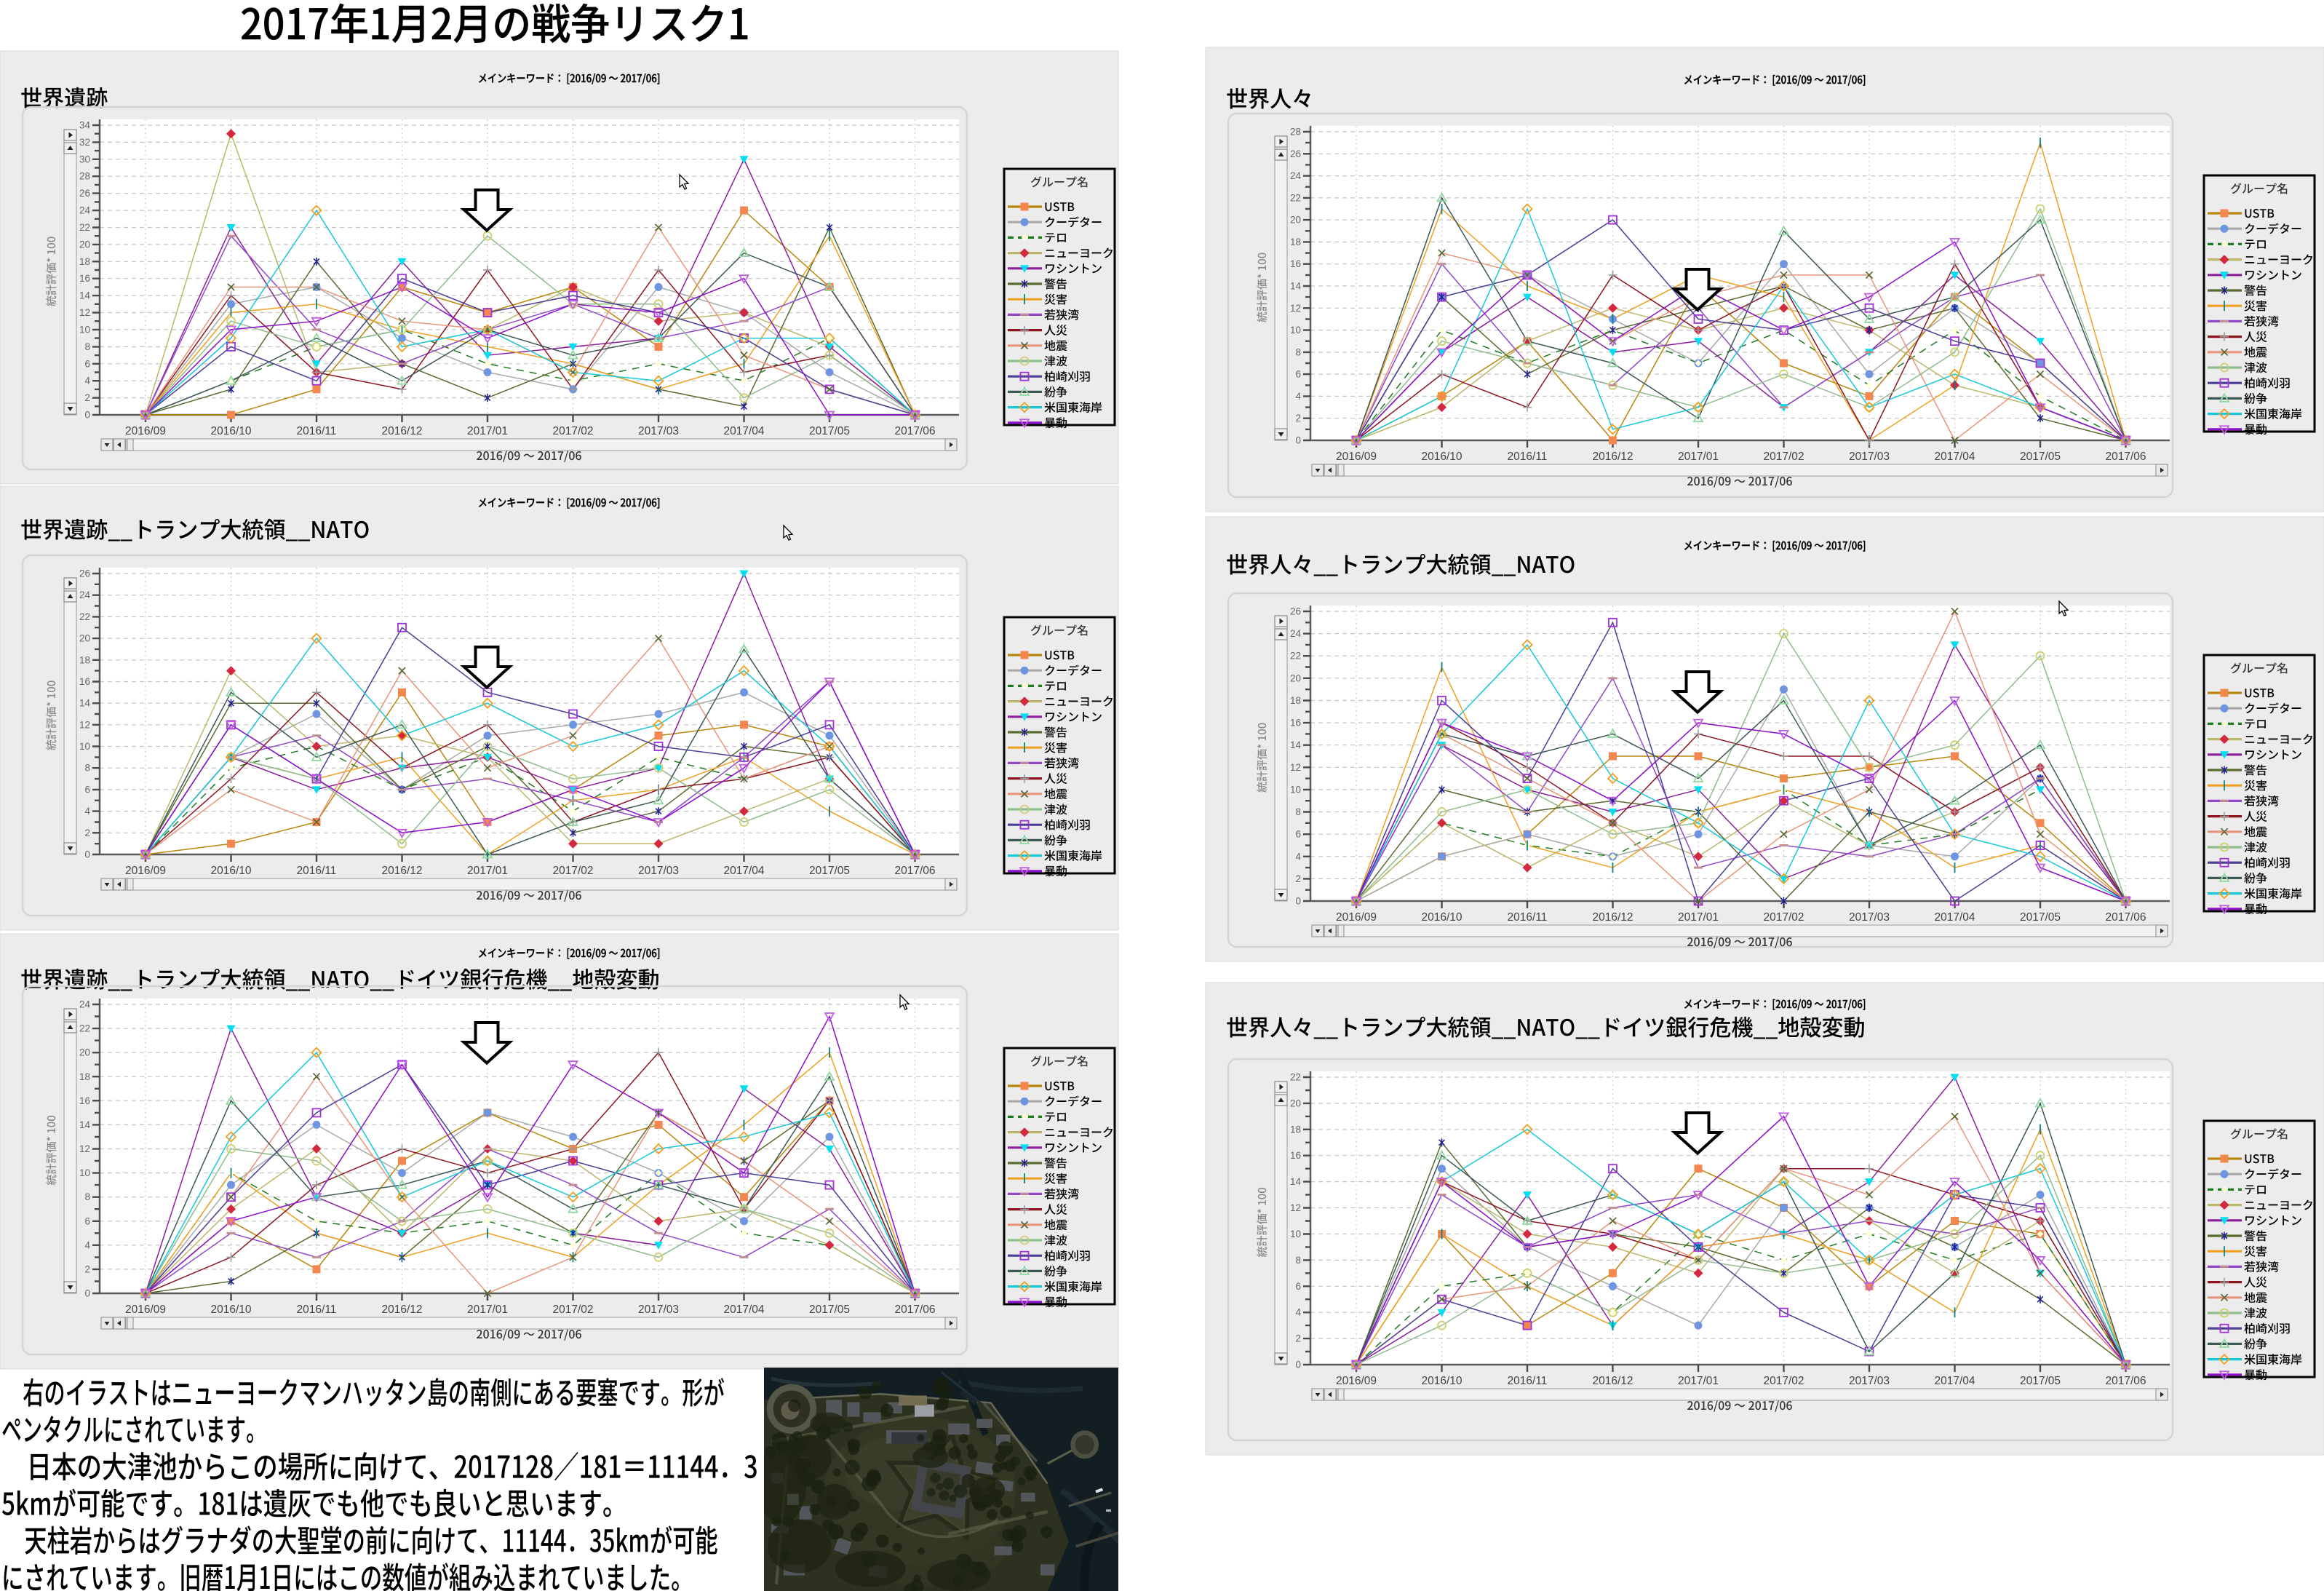 Image resolution: width=2324 pixels, height=1591 pixels. Describe the element at coordinates (84, 142) in the screenshot. I see `svg-text: 32` at that location.